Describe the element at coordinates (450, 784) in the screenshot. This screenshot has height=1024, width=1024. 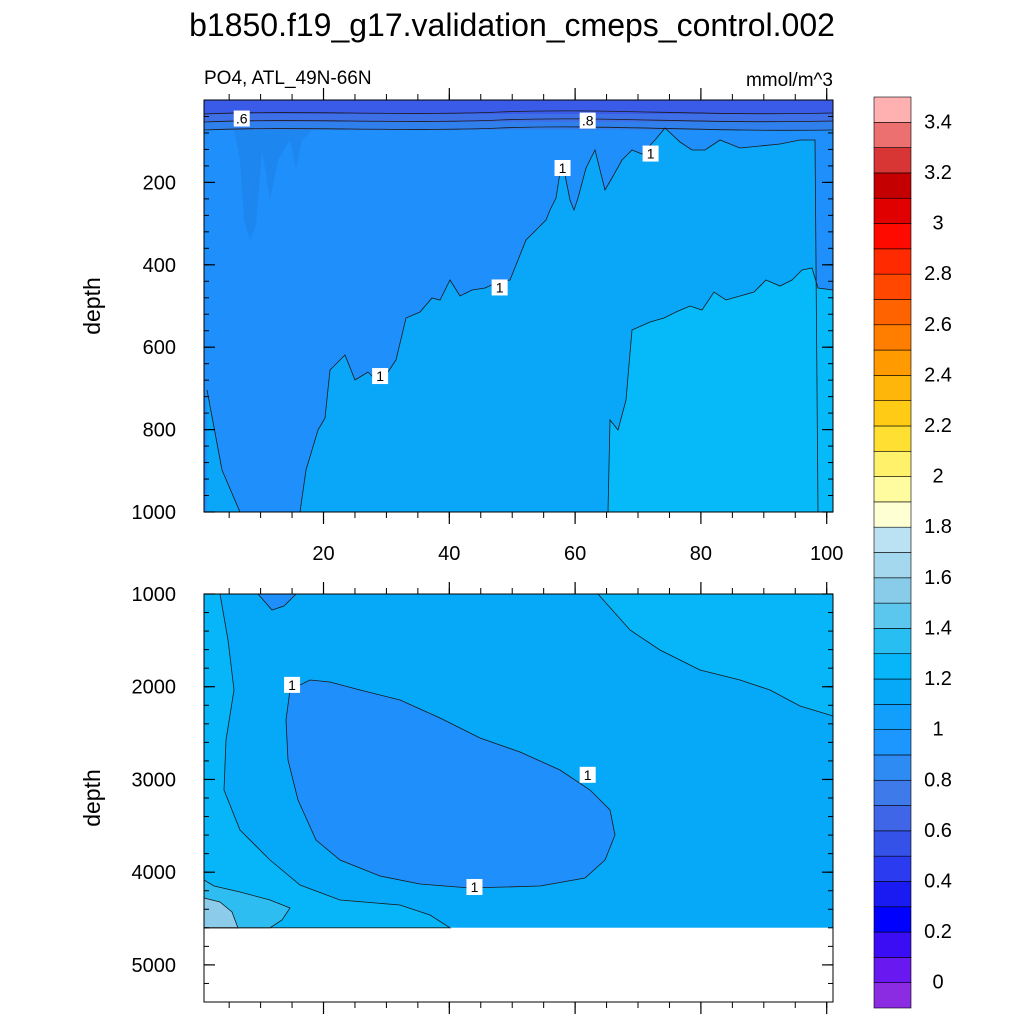
I see `fill-band-0.9-1.0` at that location.